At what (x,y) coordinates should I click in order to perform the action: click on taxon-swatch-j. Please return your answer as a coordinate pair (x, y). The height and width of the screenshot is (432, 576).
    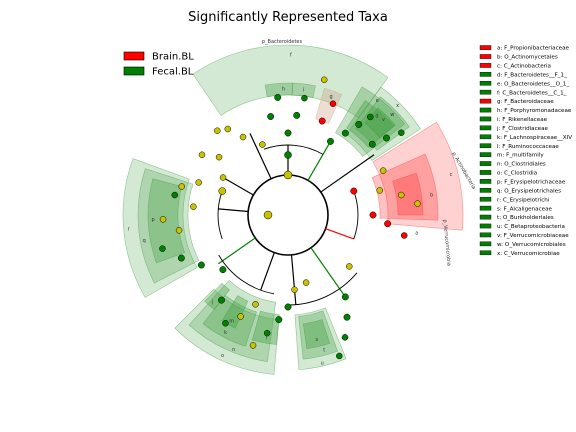
    Looking at the image, I should click on (485, 128).